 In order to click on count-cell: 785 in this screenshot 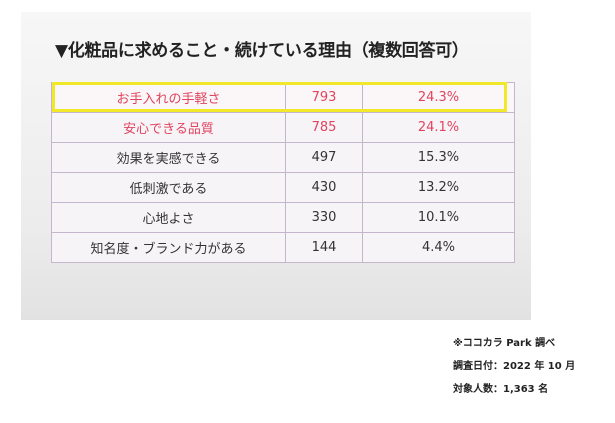, I will do `click(324, 127)`.